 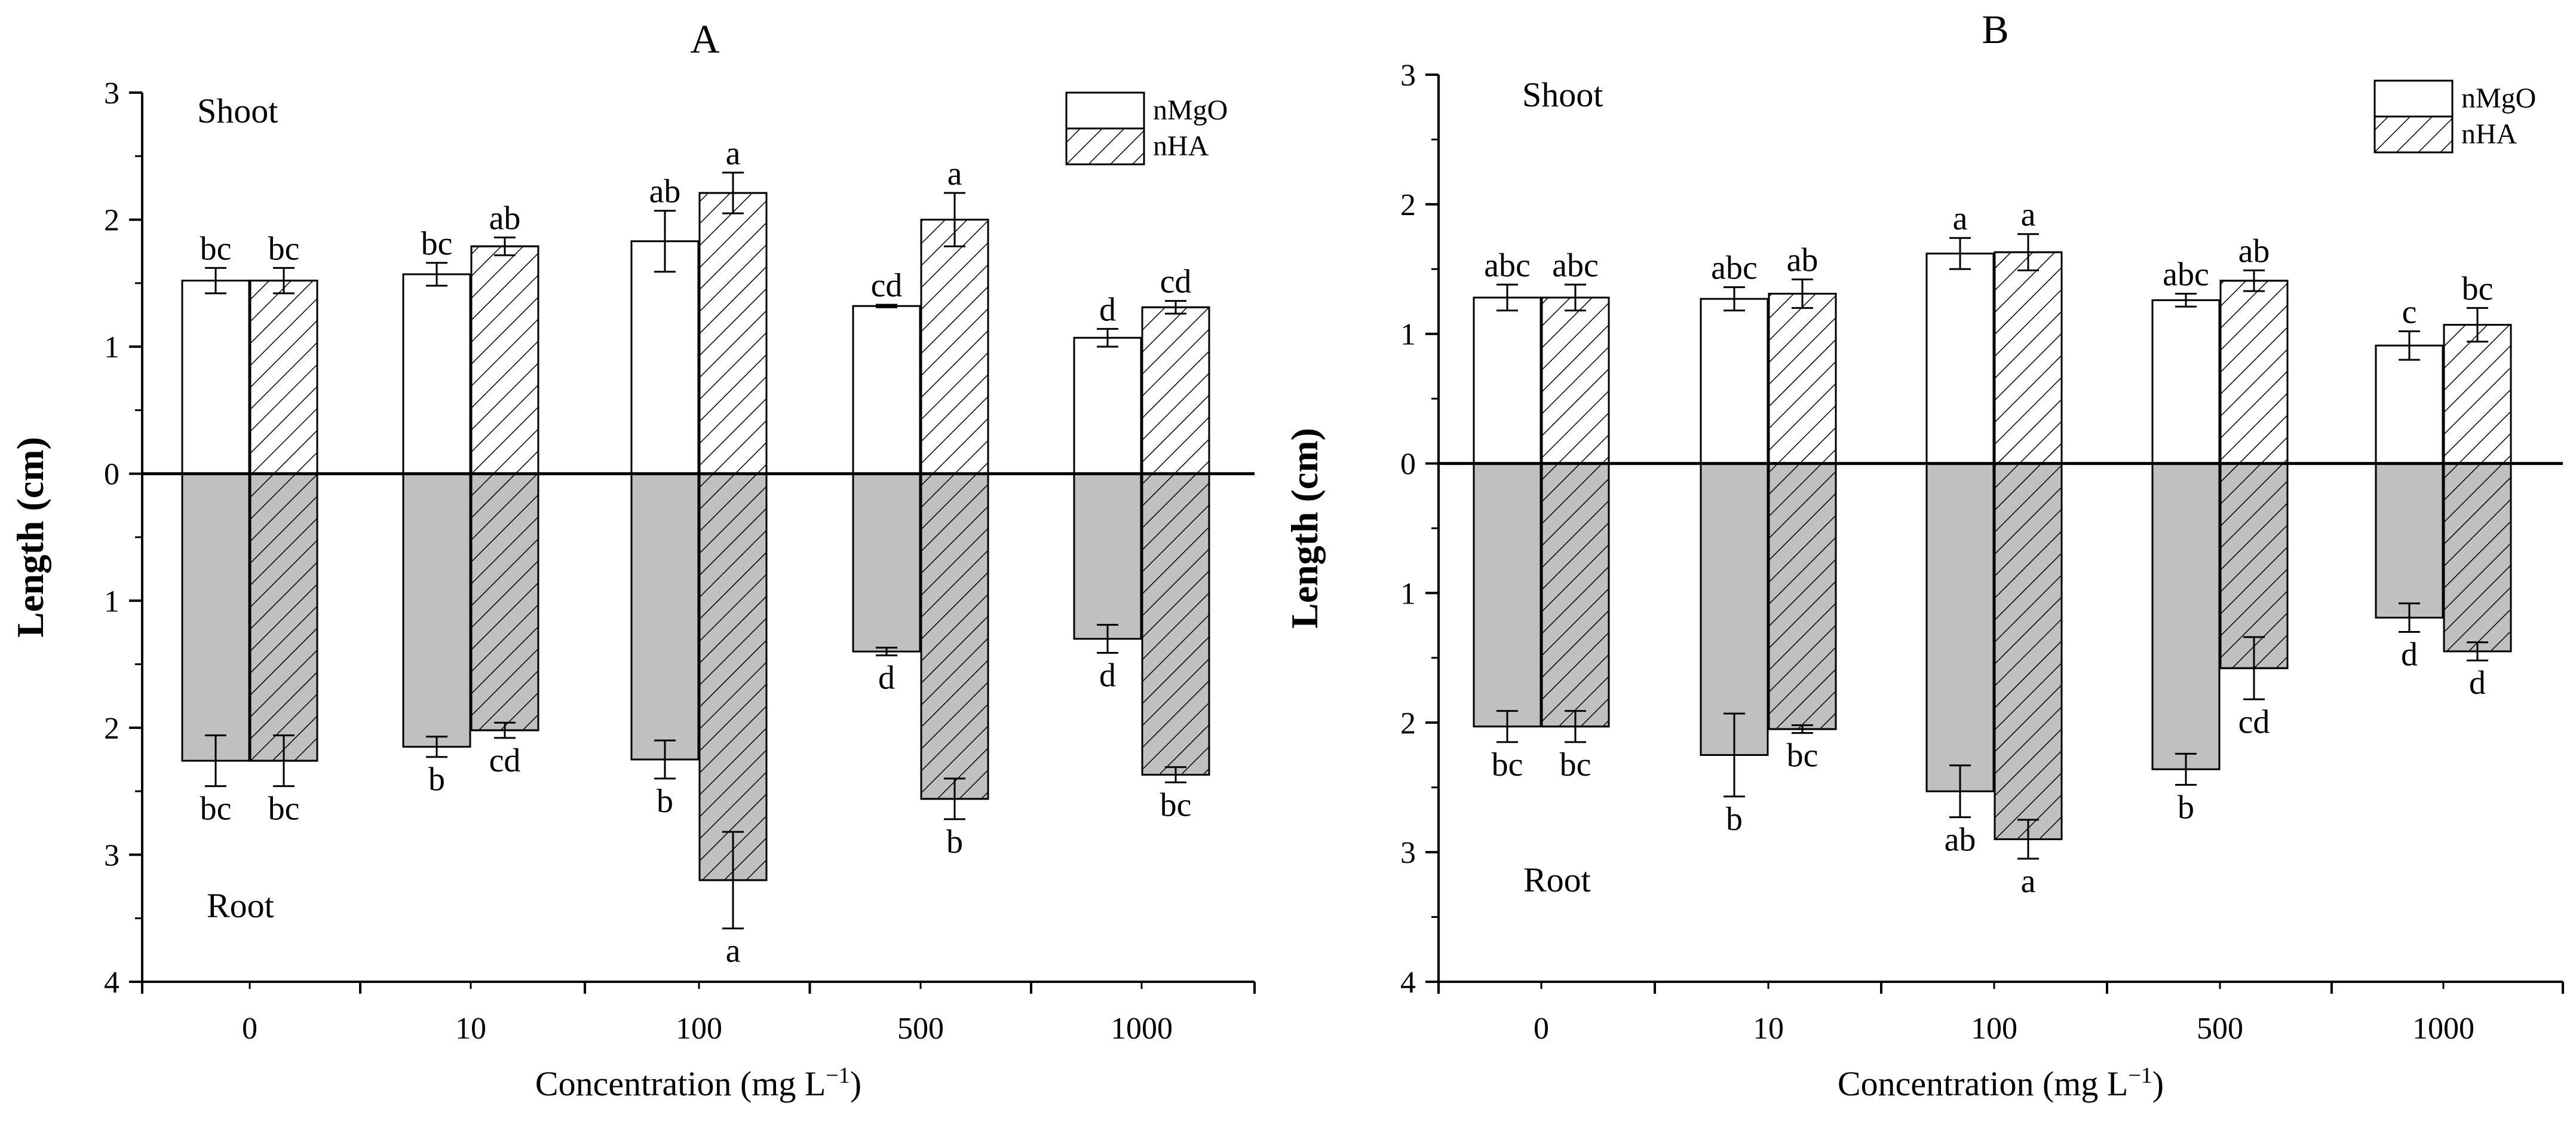 I want to click on significance-label: c, so click(x=2409, y=312).